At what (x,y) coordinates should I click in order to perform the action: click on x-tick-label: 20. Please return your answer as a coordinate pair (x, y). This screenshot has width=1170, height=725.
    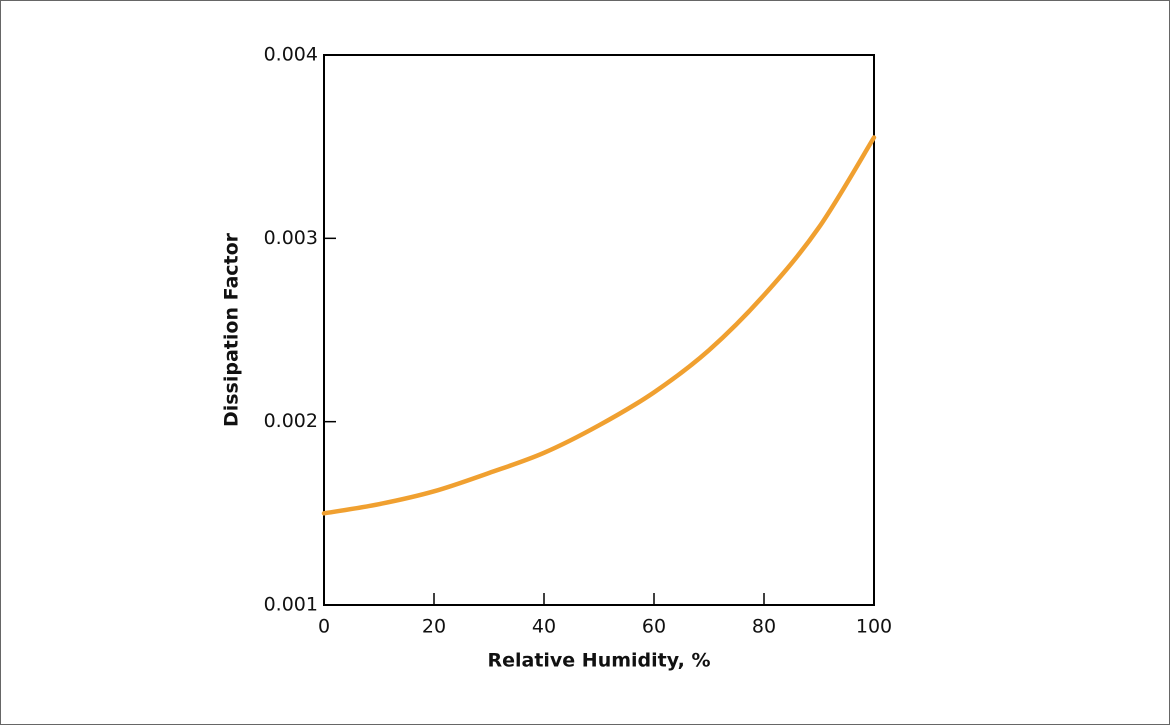
    Looking at the image, I should click on (434, 627).